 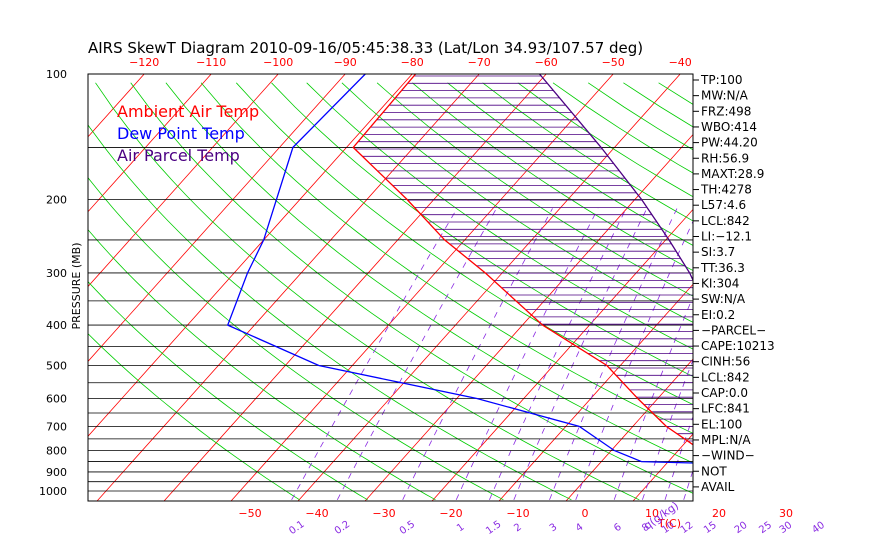 What do you see at coordinates (56, 472) in the screenshot?
I see `pressure-tick-label: 900` at bounding box center [56, 472].